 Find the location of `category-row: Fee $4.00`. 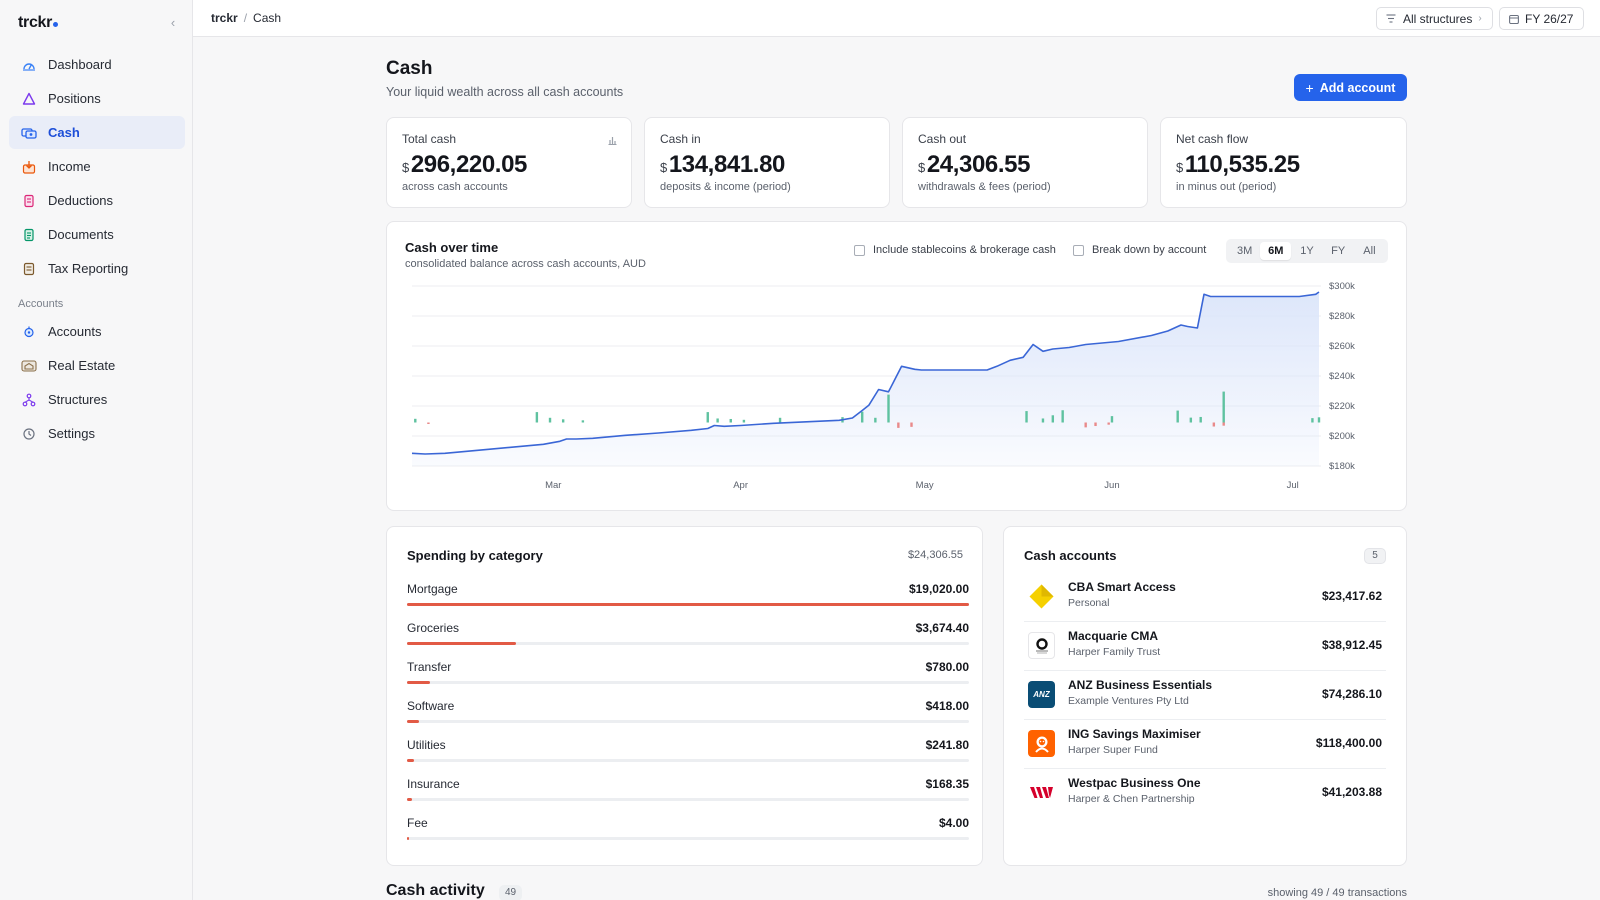

category-row: Fee $4.00 is located at coordinates (688, 831).